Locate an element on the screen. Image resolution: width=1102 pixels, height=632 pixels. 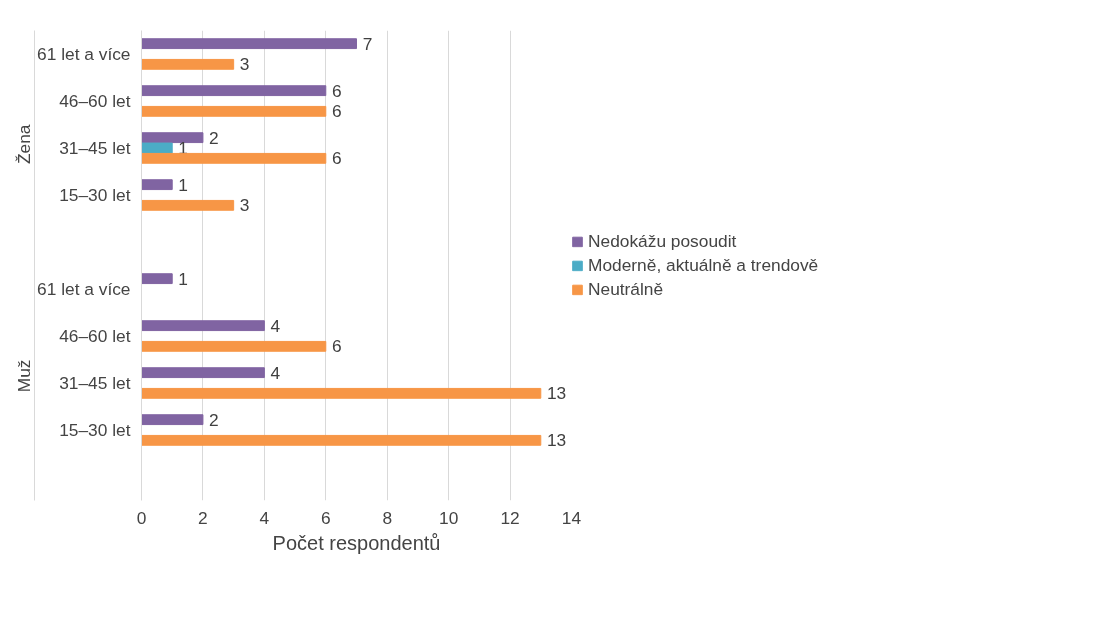
x-tick-label: 0 is located at coordinates (141, 517).